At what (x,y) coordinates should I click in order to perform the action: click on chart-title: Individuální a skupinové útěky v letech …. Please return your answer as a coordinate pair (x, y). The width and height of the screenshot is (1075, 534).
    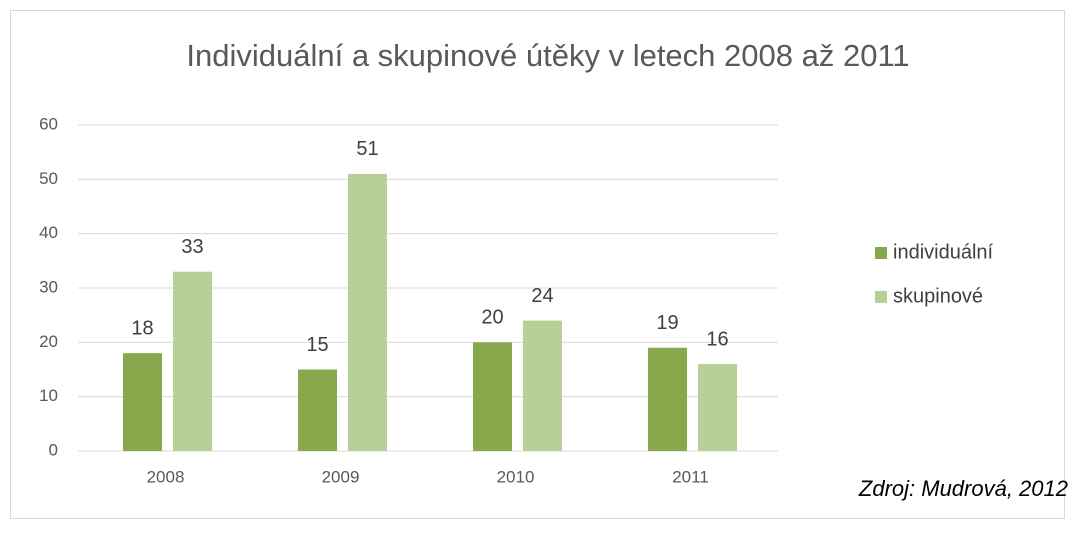
    Looking at the image, I should click on (547, 55).